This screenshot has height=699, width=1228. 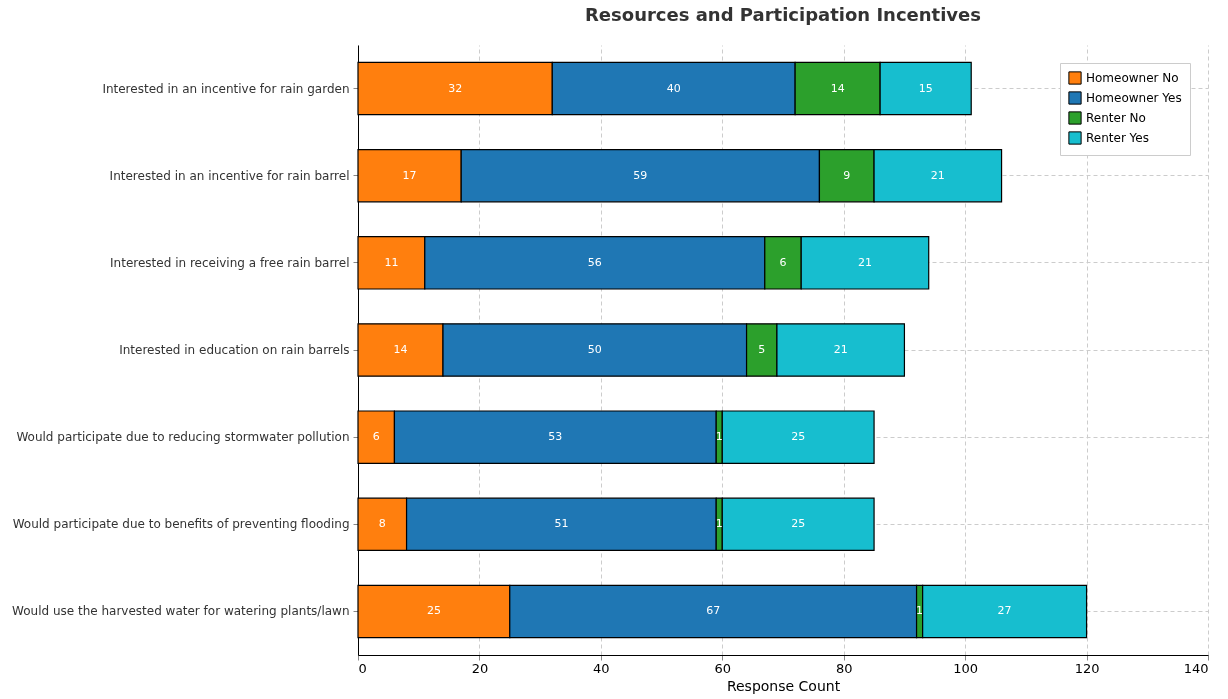 I want to click on data-label: 17, so click(x=409, y=175).